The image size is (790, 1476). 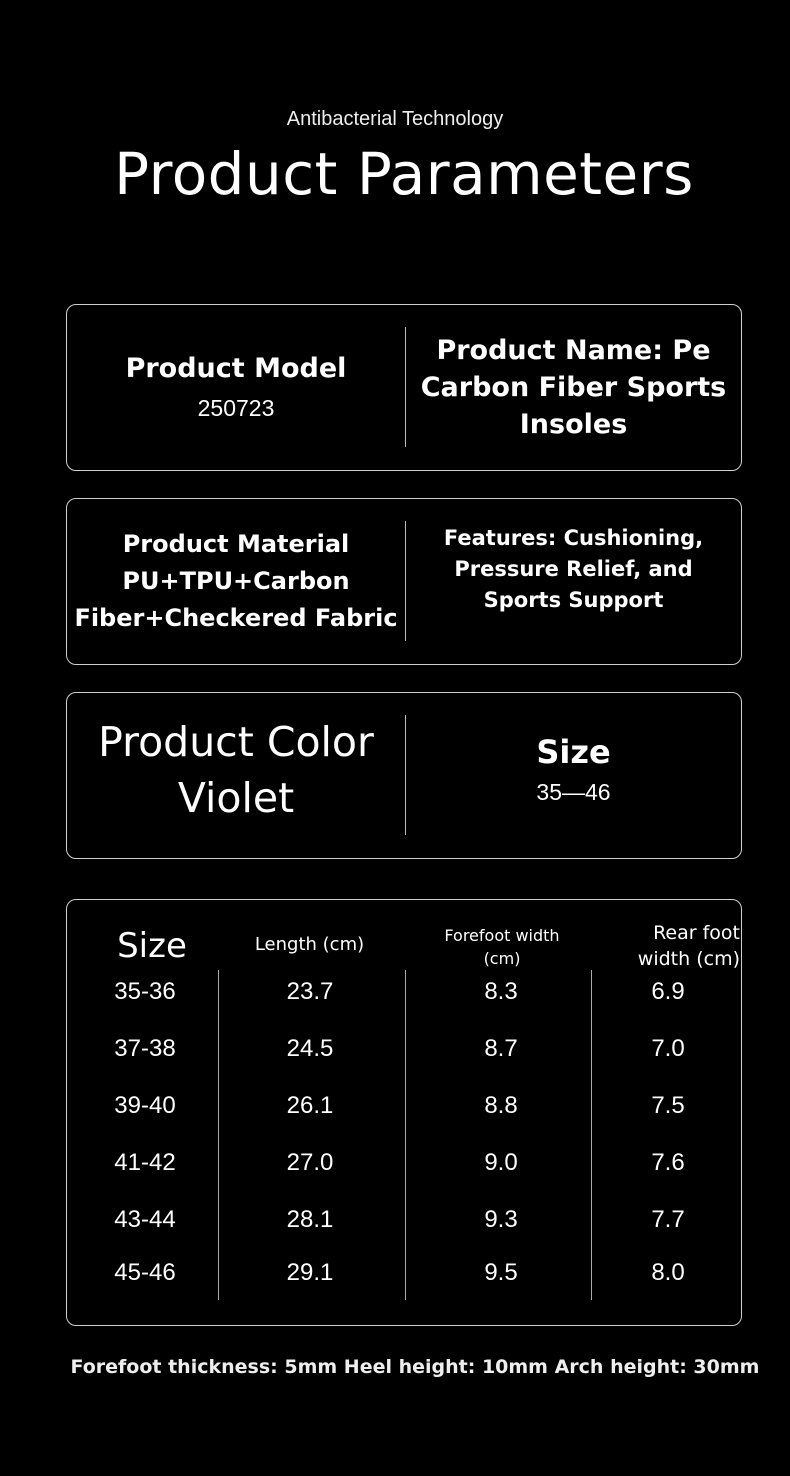 I want to click on length-cell: 27.0, so click(x=310, y=1162).